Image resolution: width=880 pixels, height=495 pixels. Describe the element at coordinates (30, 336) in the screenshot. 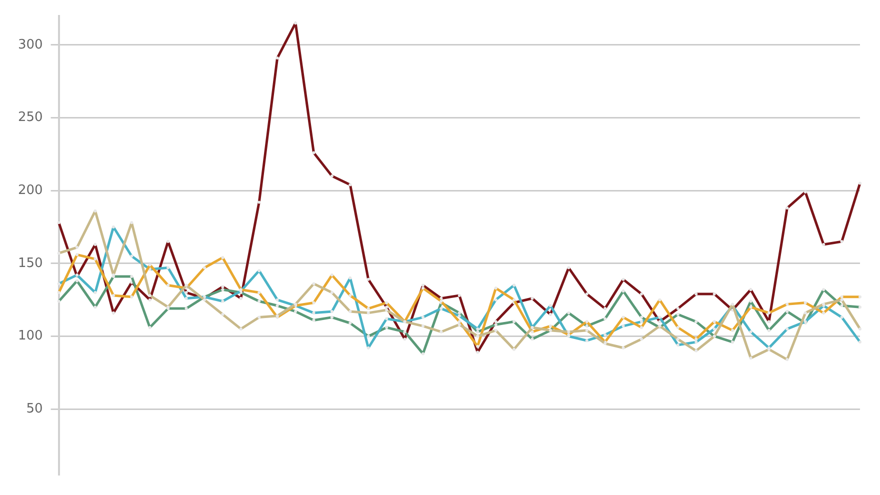

I see `y-tick-label: 100` at that location.